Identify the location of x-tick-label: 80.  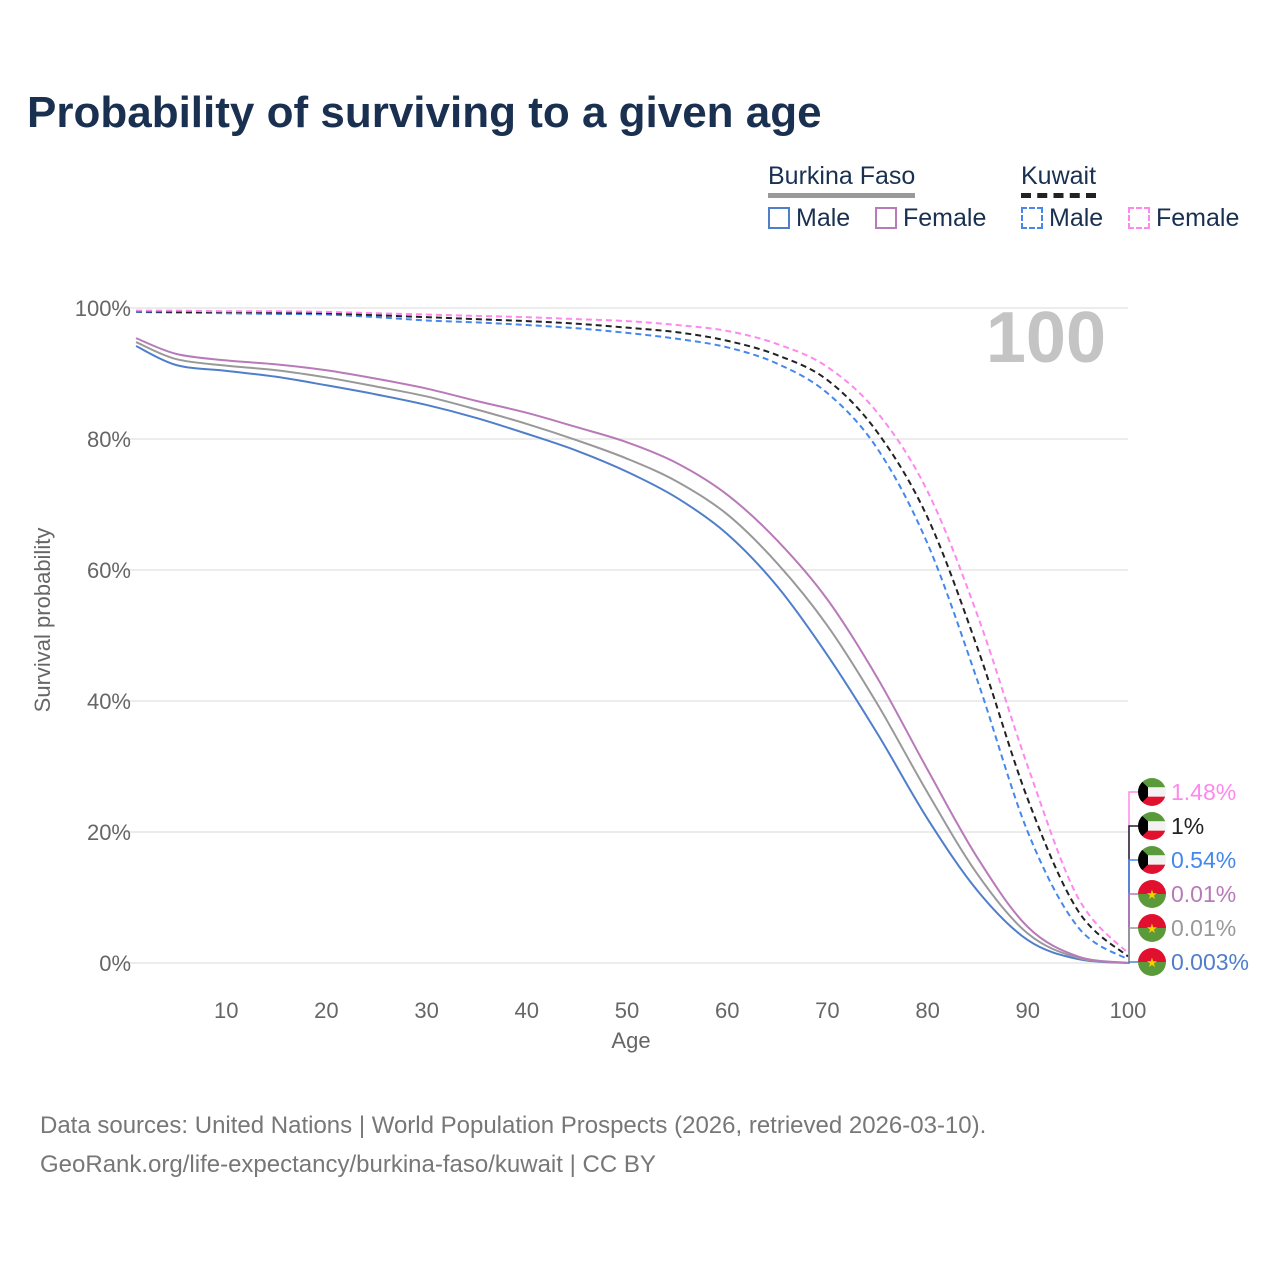
(927, 1010).